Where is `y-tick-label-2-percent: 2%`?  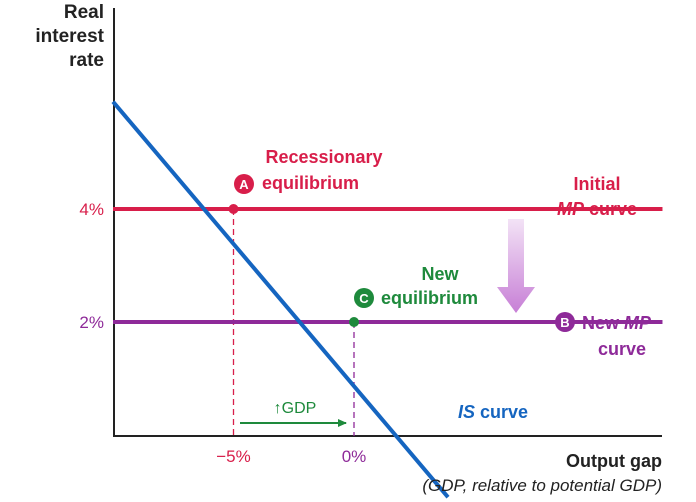
y-tick-label-2-percent: 2% is located at coordinates (91, 322).